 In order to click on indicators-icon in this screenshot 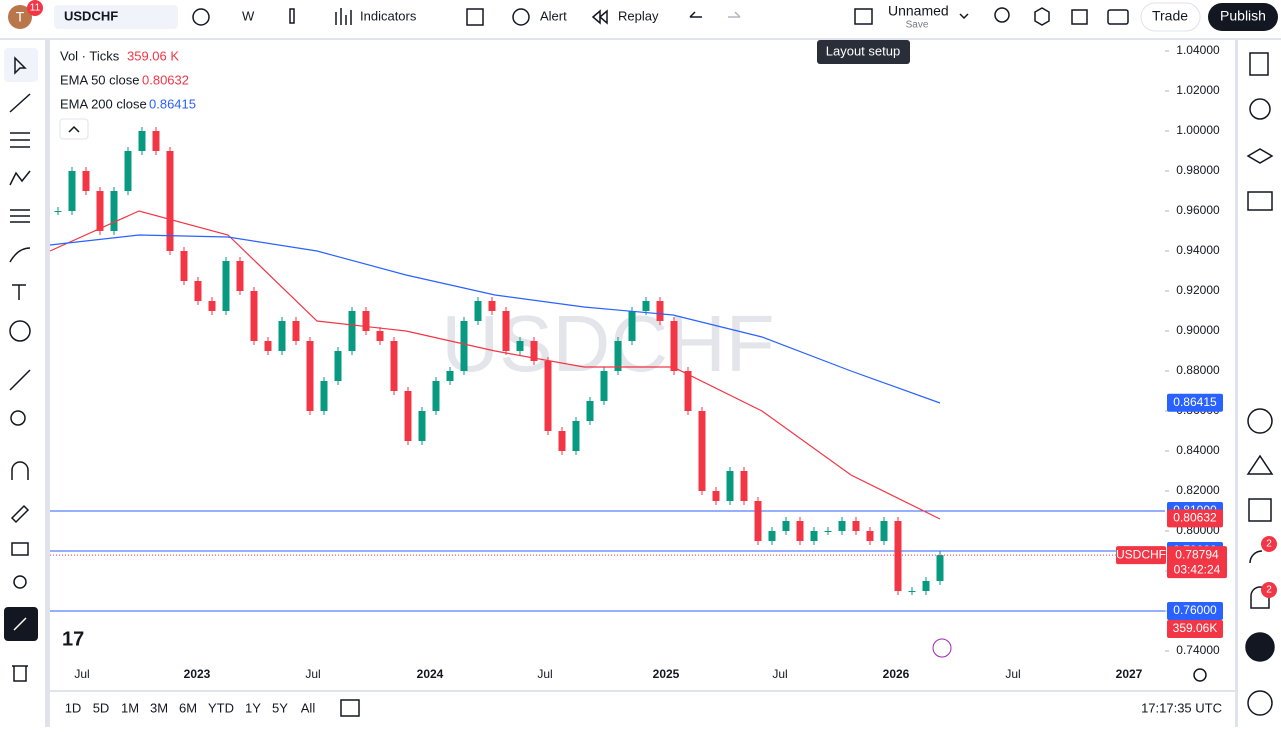, I will do `click(343, 16)`.